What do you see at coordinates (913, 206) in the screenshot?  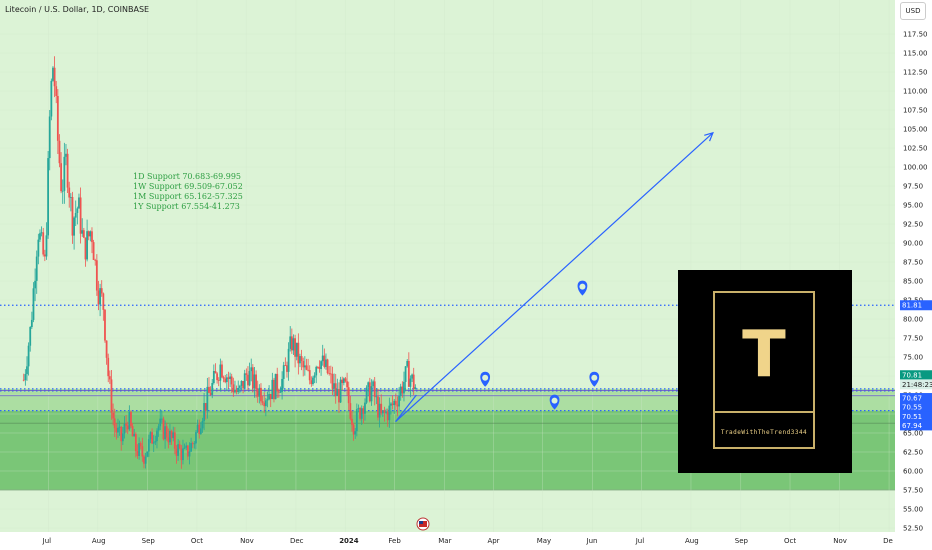 I see `y-tick-label: 95.00` at bounding box center [913, 206].